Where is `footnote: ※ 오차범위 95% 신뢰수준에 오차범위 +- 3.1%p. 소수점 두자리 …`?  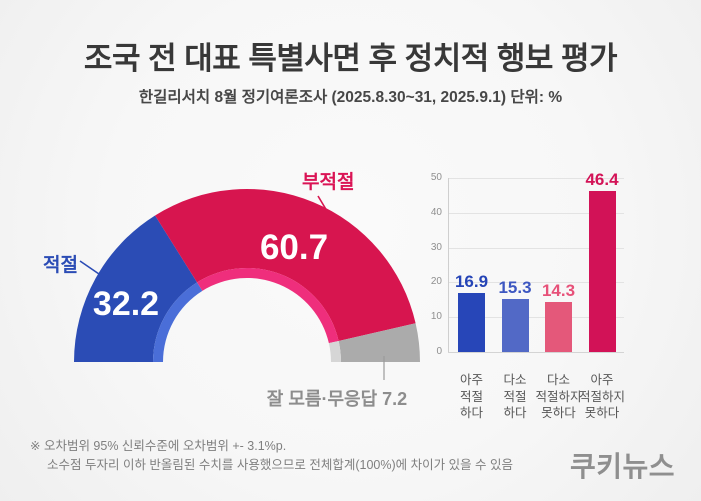
footnote: ※ 오차범위 95% 신뢰수준에 오차범위 +- 3.1%p. 소수점 두자리 … is located at coordinates (290, 456).